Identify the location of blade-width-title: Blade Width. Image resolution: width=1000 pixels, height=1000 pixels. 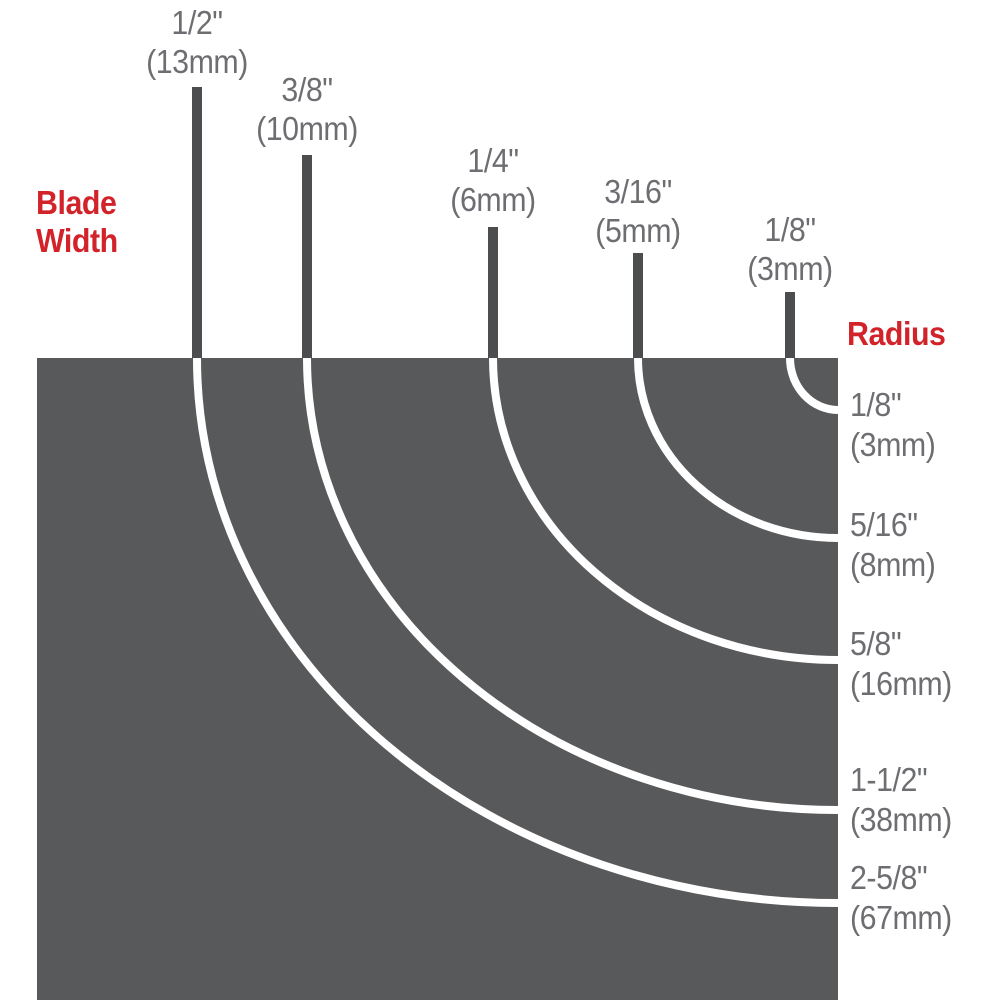
(77, 221).